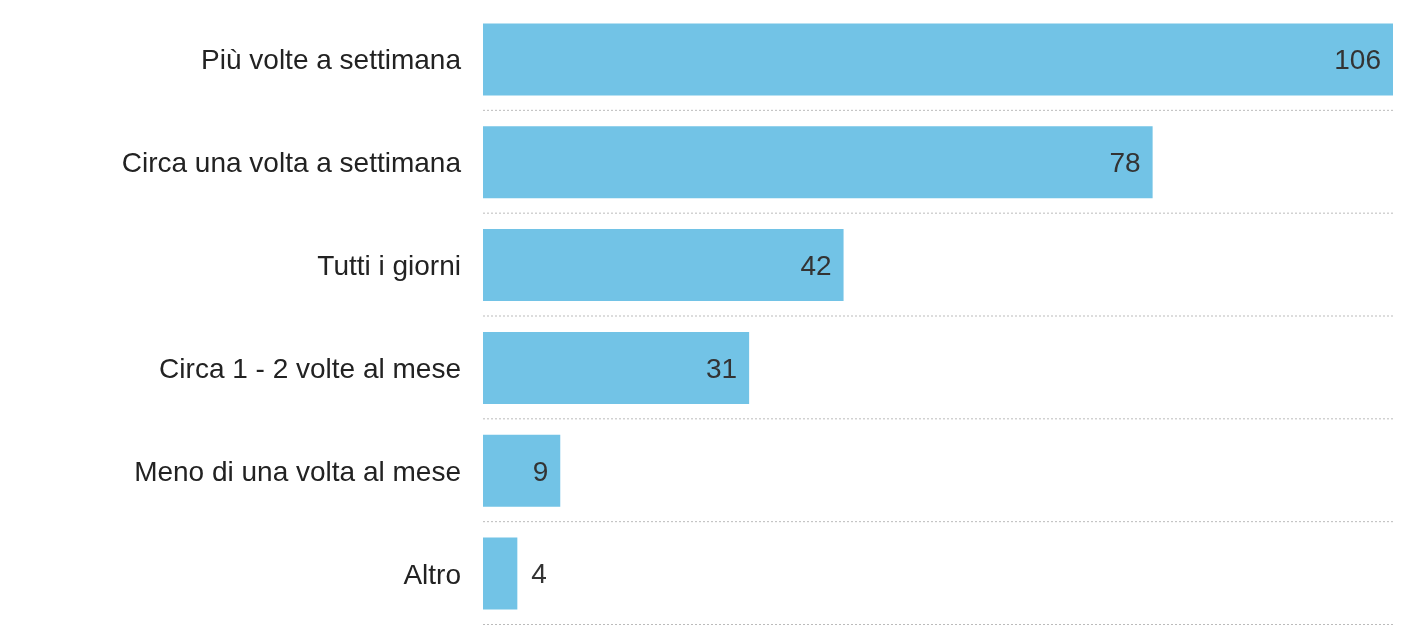 This screenshot has width=1411, height=625. What do you see at coordinates (539, 574) in the screenshot?
I see `data-label: 4` at bounding box center [539, 574].